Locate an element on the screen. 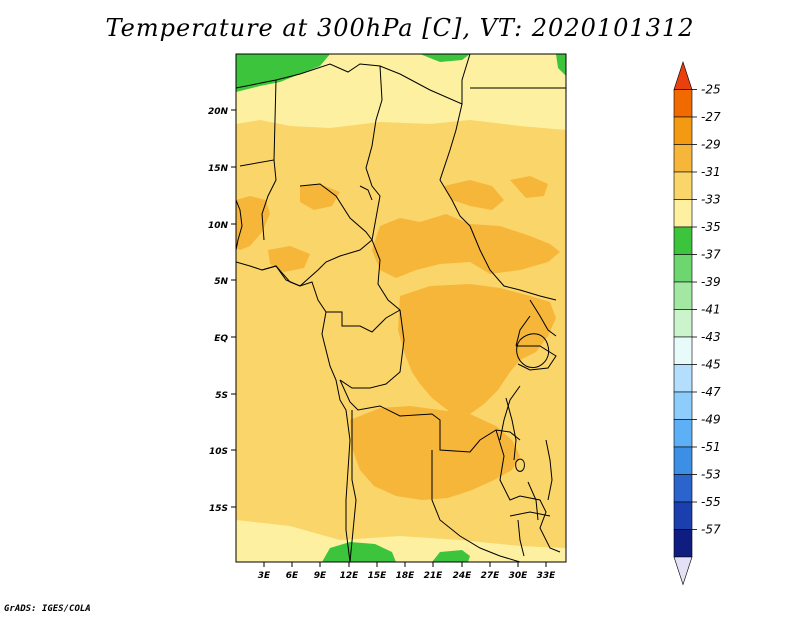 The image size is (800, 618). colorbar-label: -45 is located at coordinates (711, 365).